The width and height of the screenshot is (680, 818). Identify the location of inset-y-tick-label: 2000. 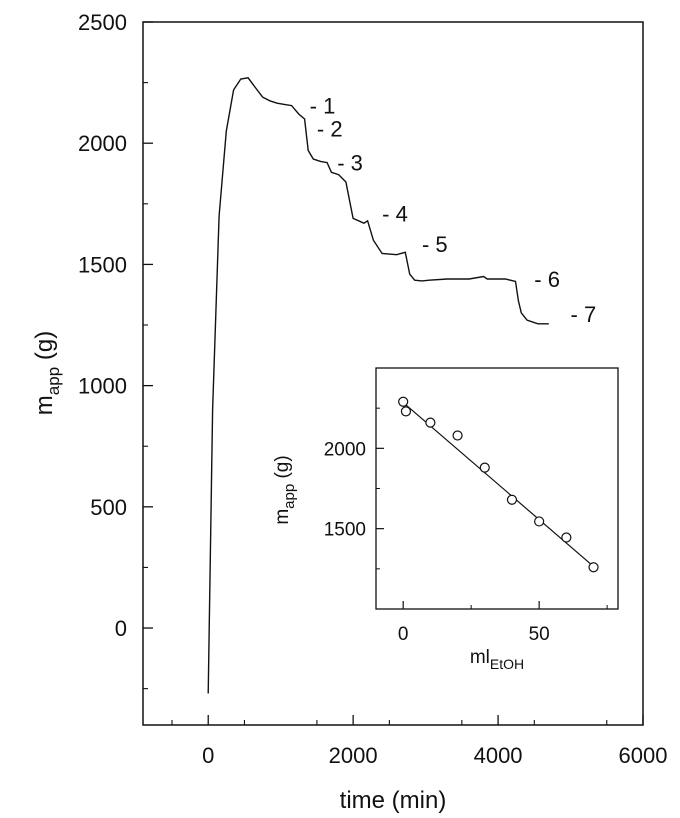
(345, 449).